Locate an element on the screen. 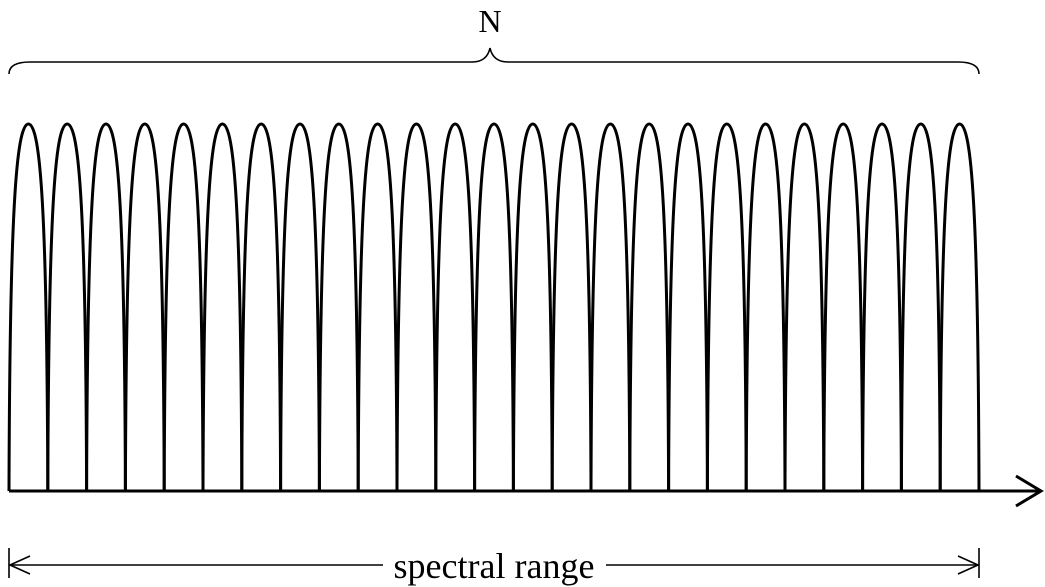  spectral-range-right-arrowhead is located at coordinates (968, 565).